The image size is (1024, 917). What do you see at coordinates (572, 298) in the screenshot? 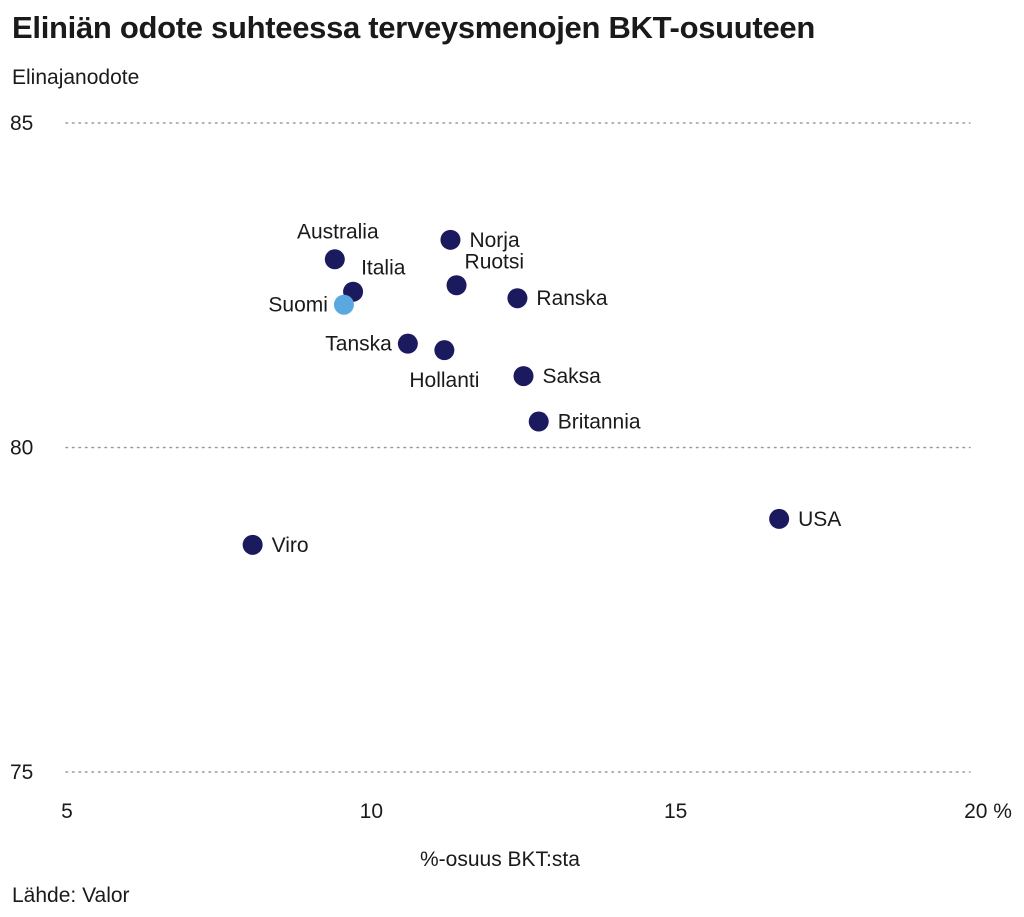
I see `data-label-ranska: Ranska` at bounding box center [572, 298].